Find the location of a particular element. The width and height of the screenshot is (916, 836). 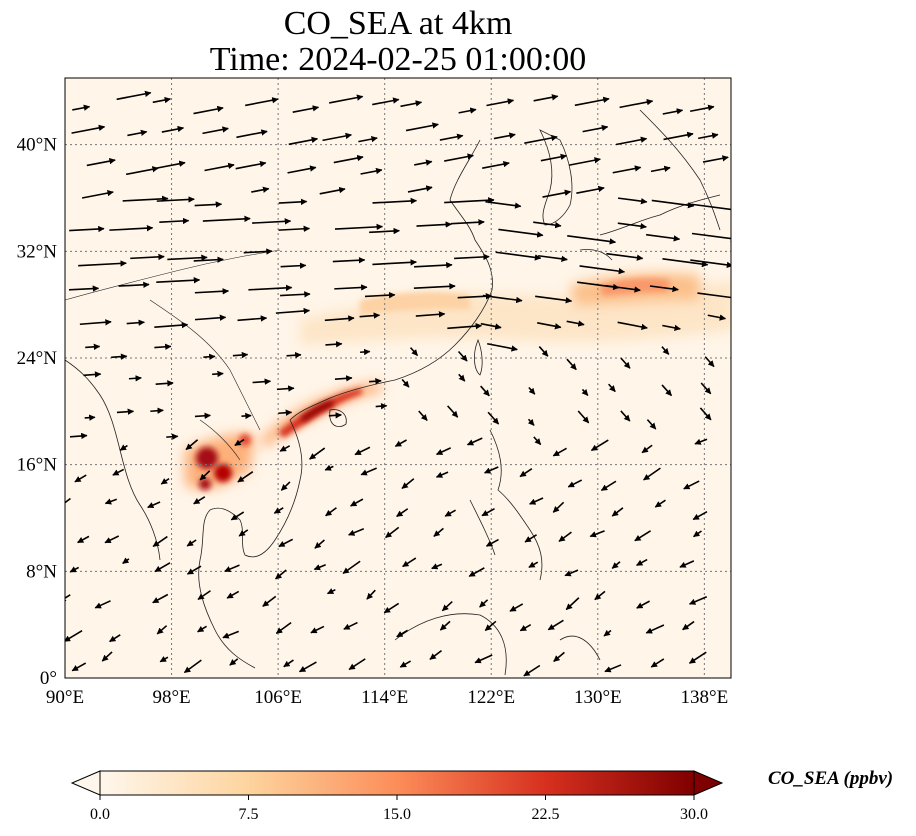

y-axis-ticks: 0° 8°N 16°N 24°N 32°N 40°N is located at coordinates (37, 412).